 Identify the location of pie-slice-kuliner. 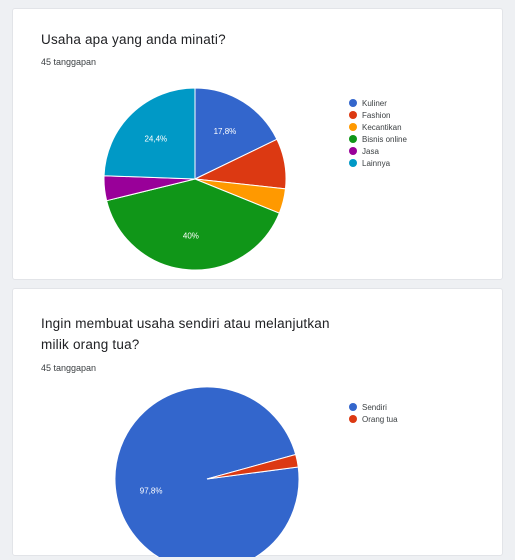
(236, 133).